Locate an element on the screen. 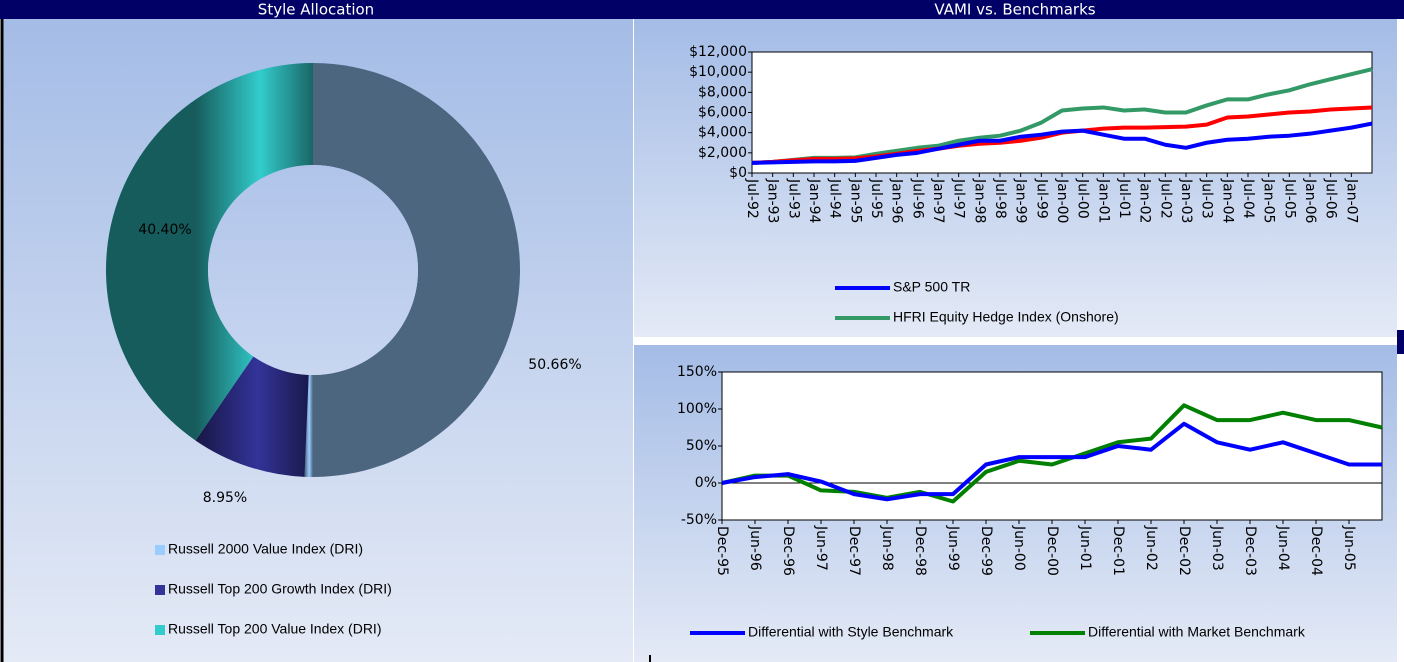  x-tick-label: Jul-98 is located at coordinates (1000, 198).